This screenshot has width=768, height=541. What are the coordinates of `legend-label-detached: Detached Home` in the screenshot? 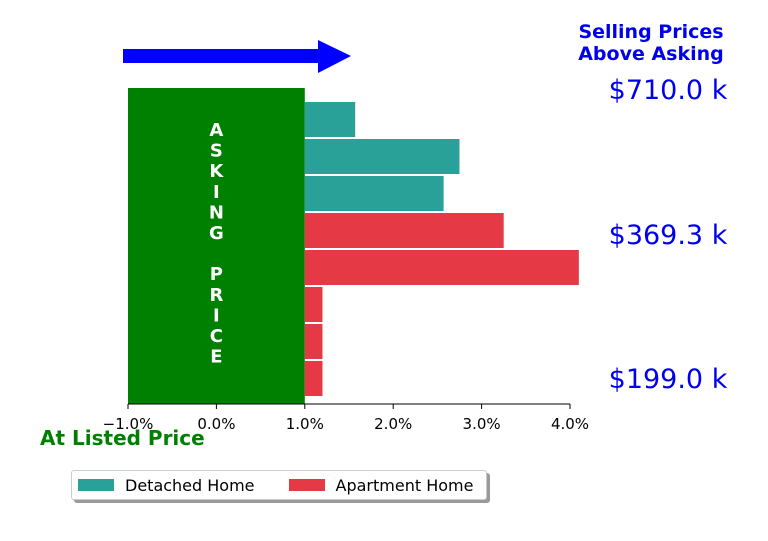 It's located at (190, 485).